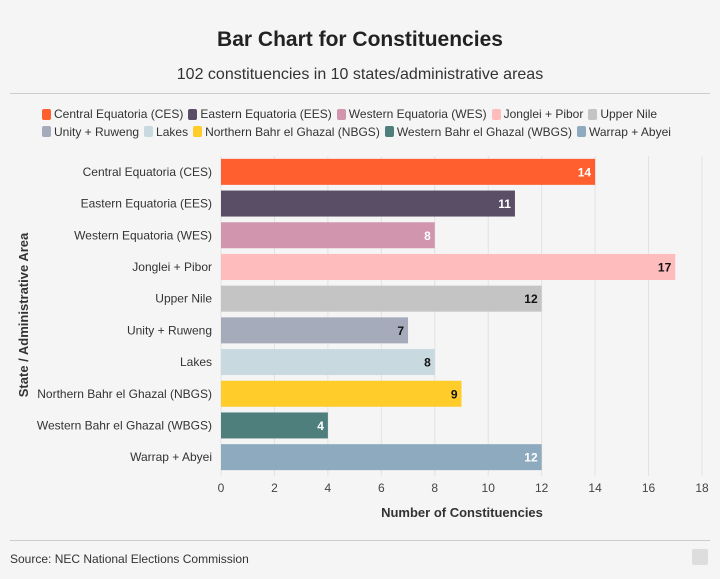  I want to click on legend-label: Warrap + Abyei, so click(629, 131).